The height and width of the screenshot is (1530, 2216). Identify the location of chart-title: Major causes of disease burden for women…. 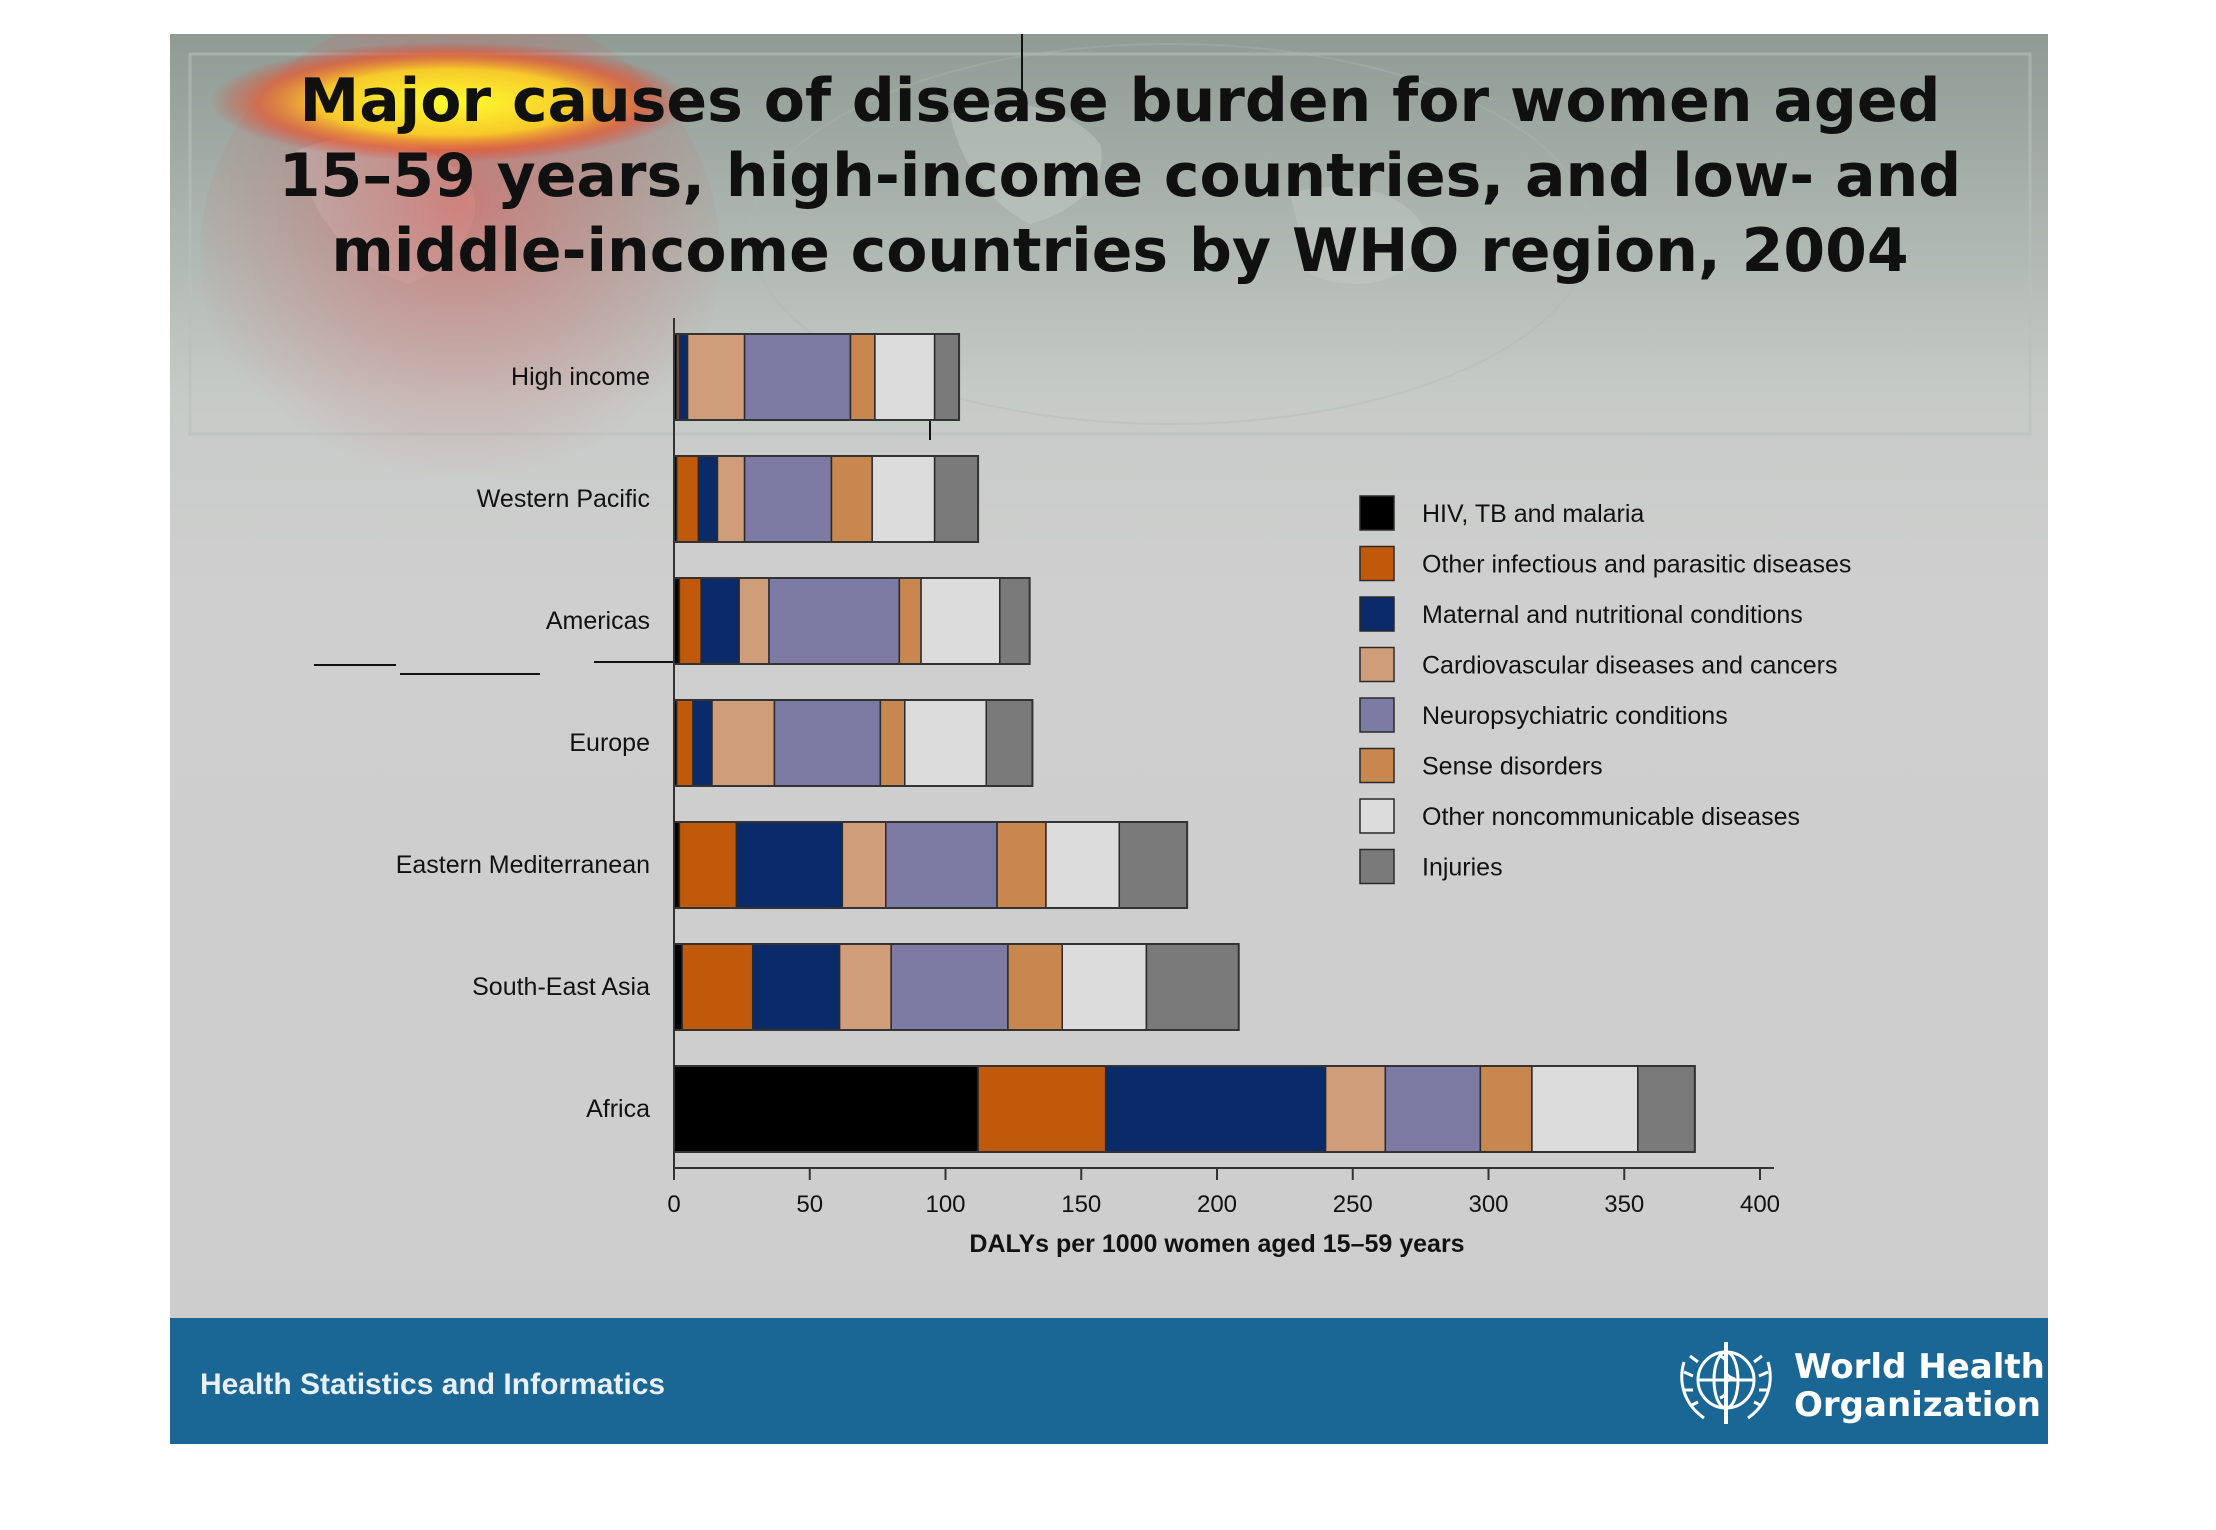
(1120, 176).